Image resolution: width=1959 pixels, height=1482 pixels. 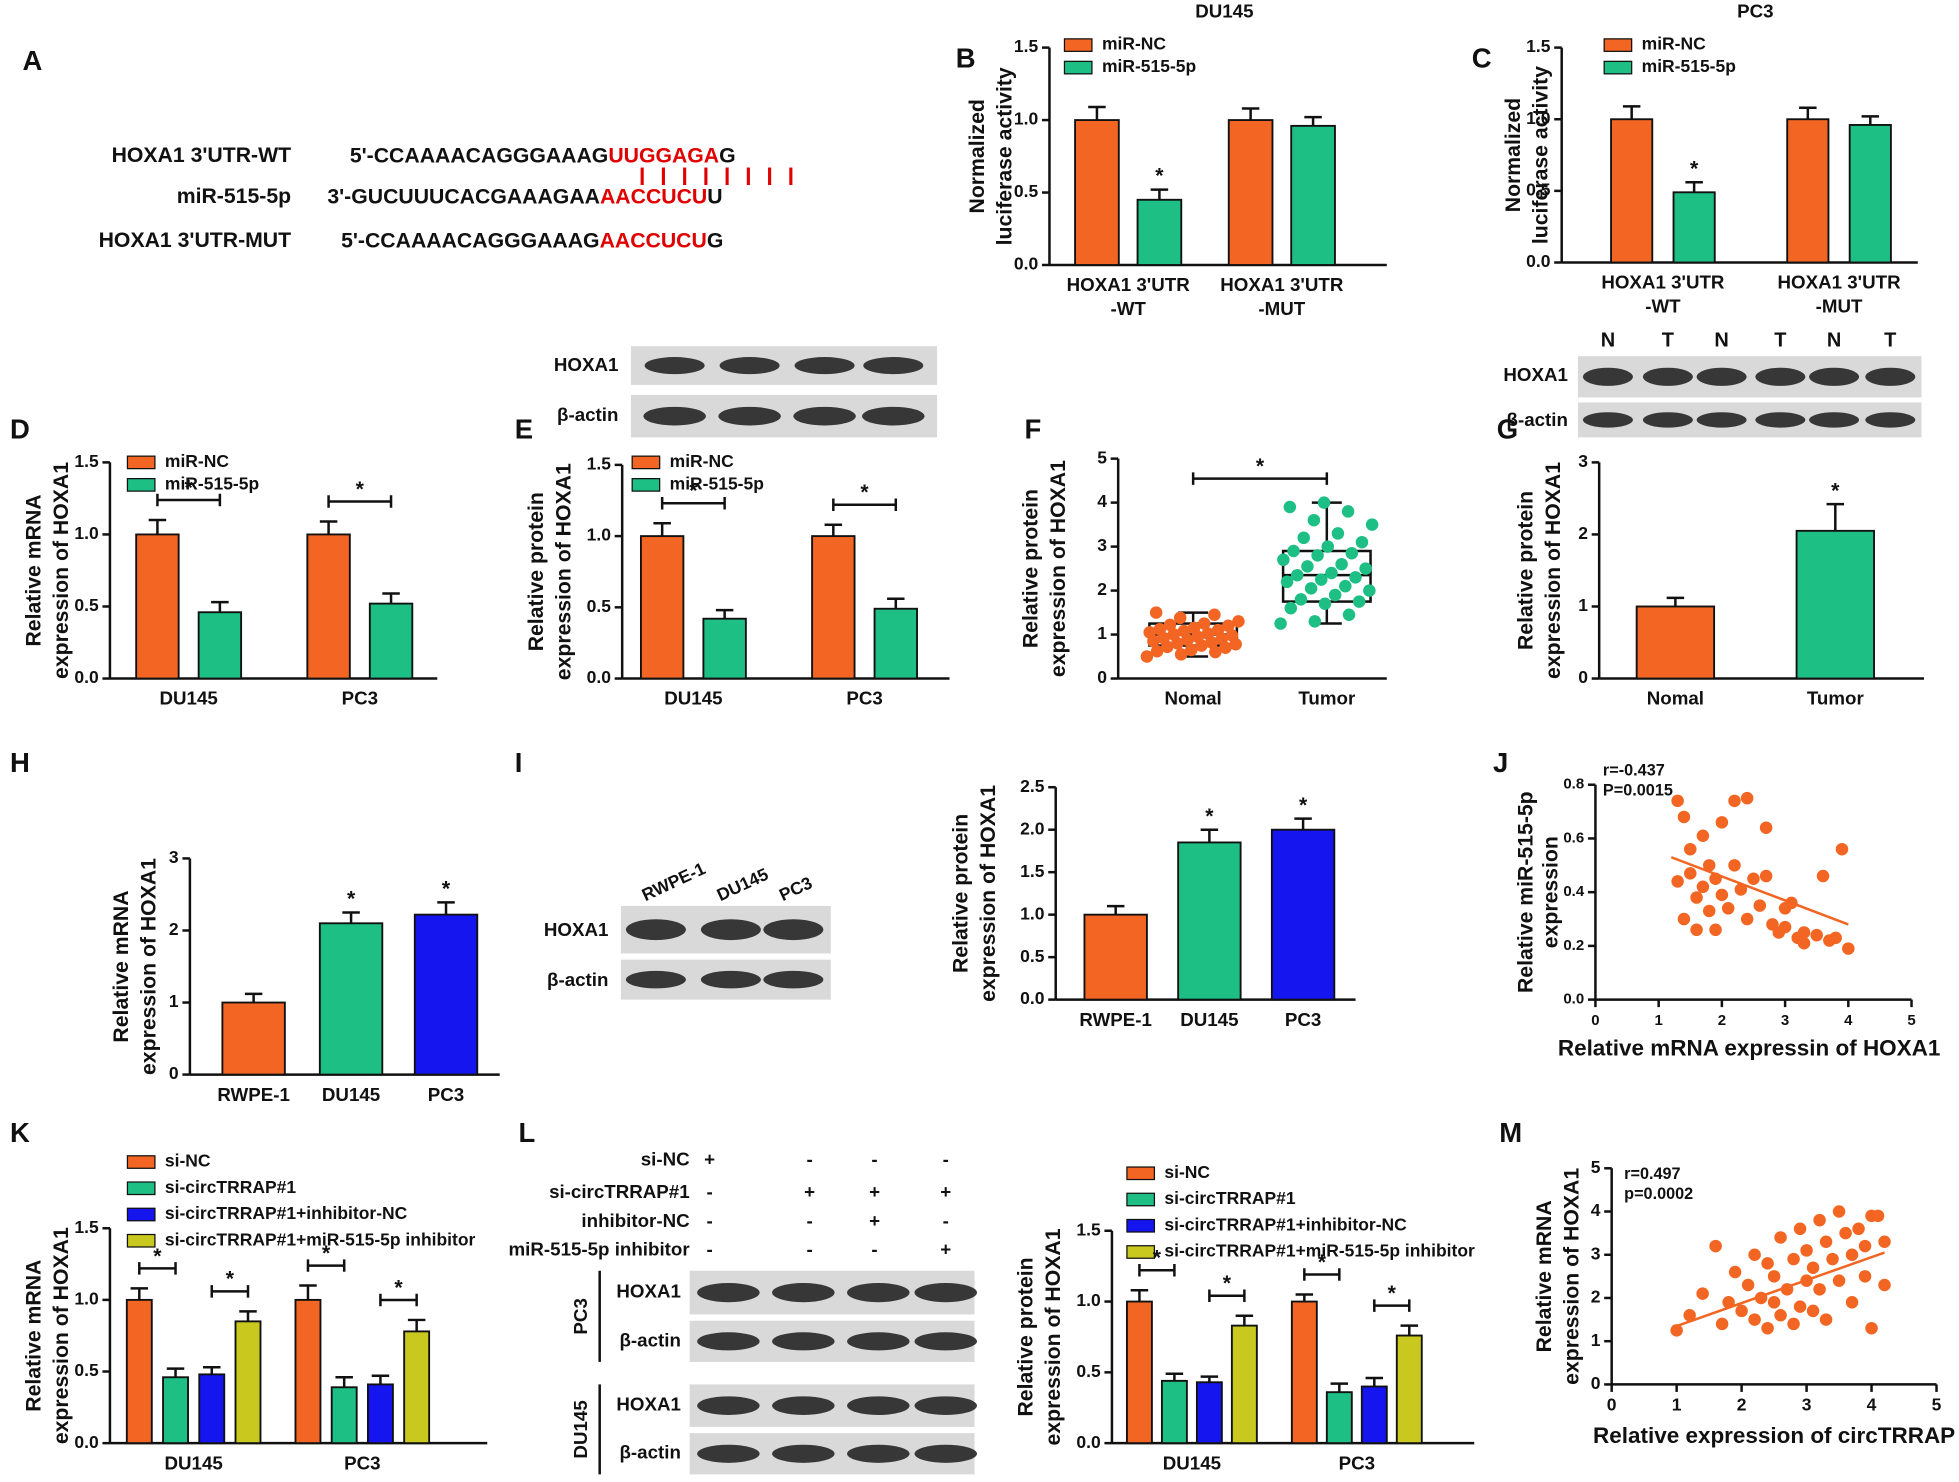 What do you see at coordinates (1510, 1132) in the screenshot?
I see `panel-label: M` at bounding box center [1510, 1132].